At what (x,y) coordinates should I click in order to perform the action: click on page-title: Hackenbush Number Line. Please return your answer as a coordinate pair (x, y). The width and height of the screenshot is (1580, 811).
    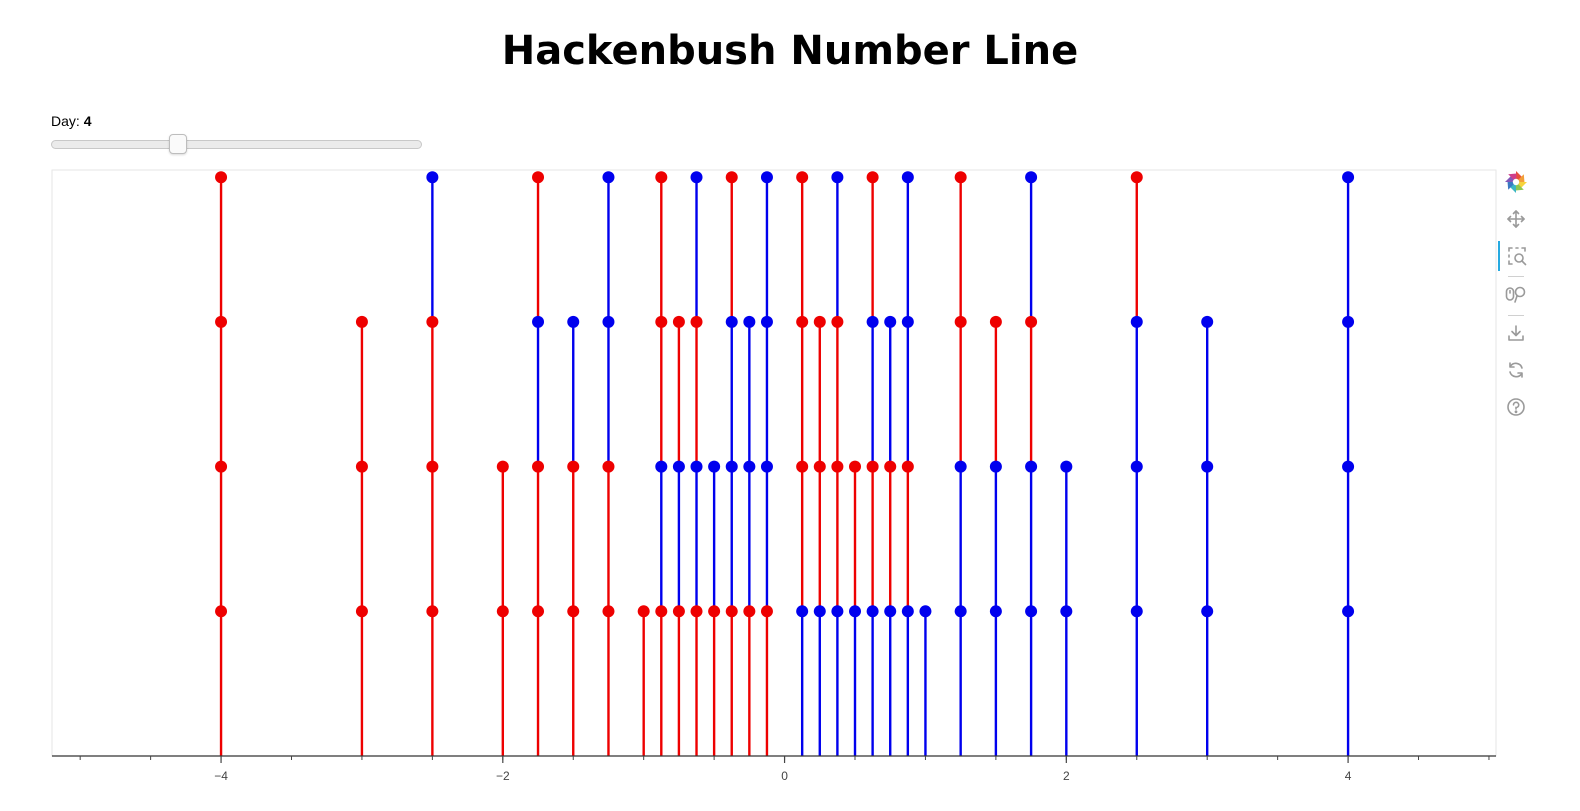
    Looking at the image, I should click on (790, 51).